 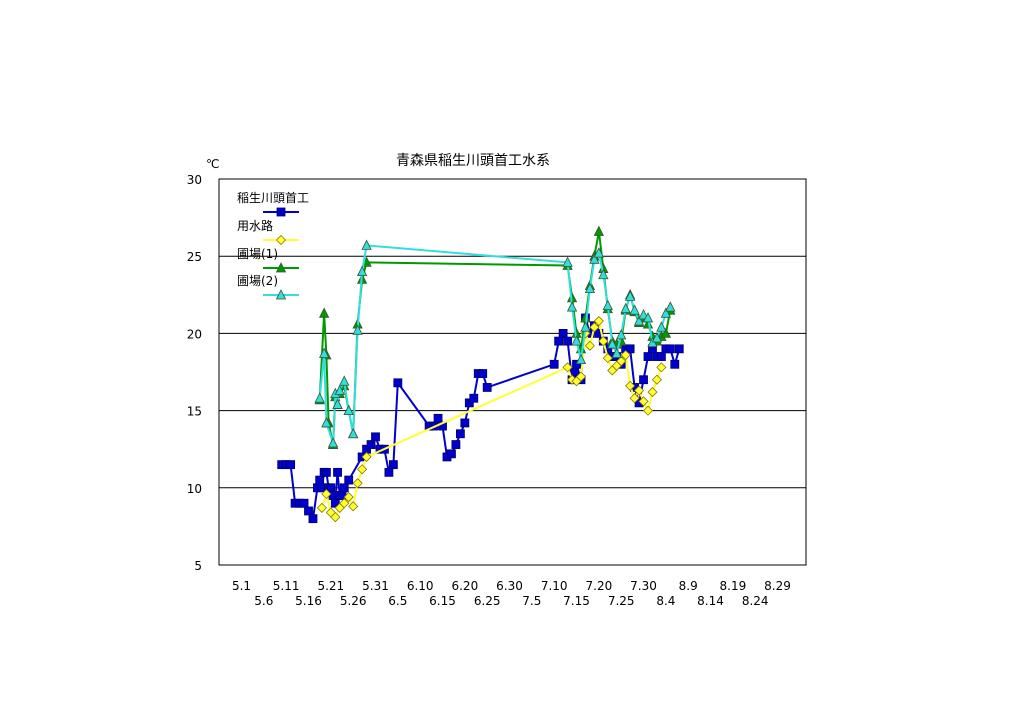 I want to click on x-tick-label: 6.30, so click(x=509, y=586).